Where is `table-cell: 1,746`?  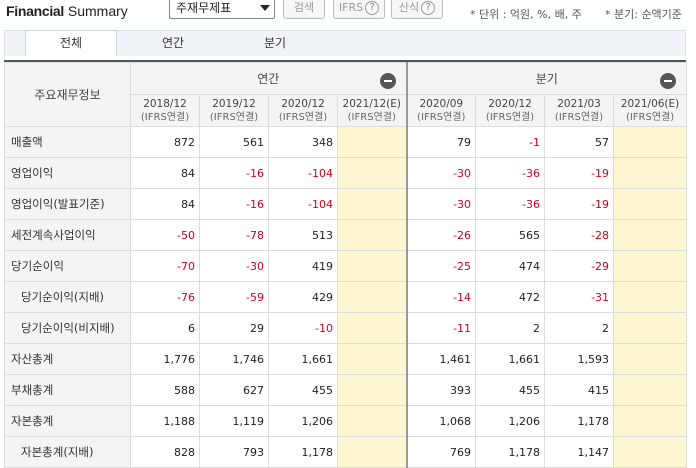
table-cell: 1,746 is located at coordinates (234, 359).